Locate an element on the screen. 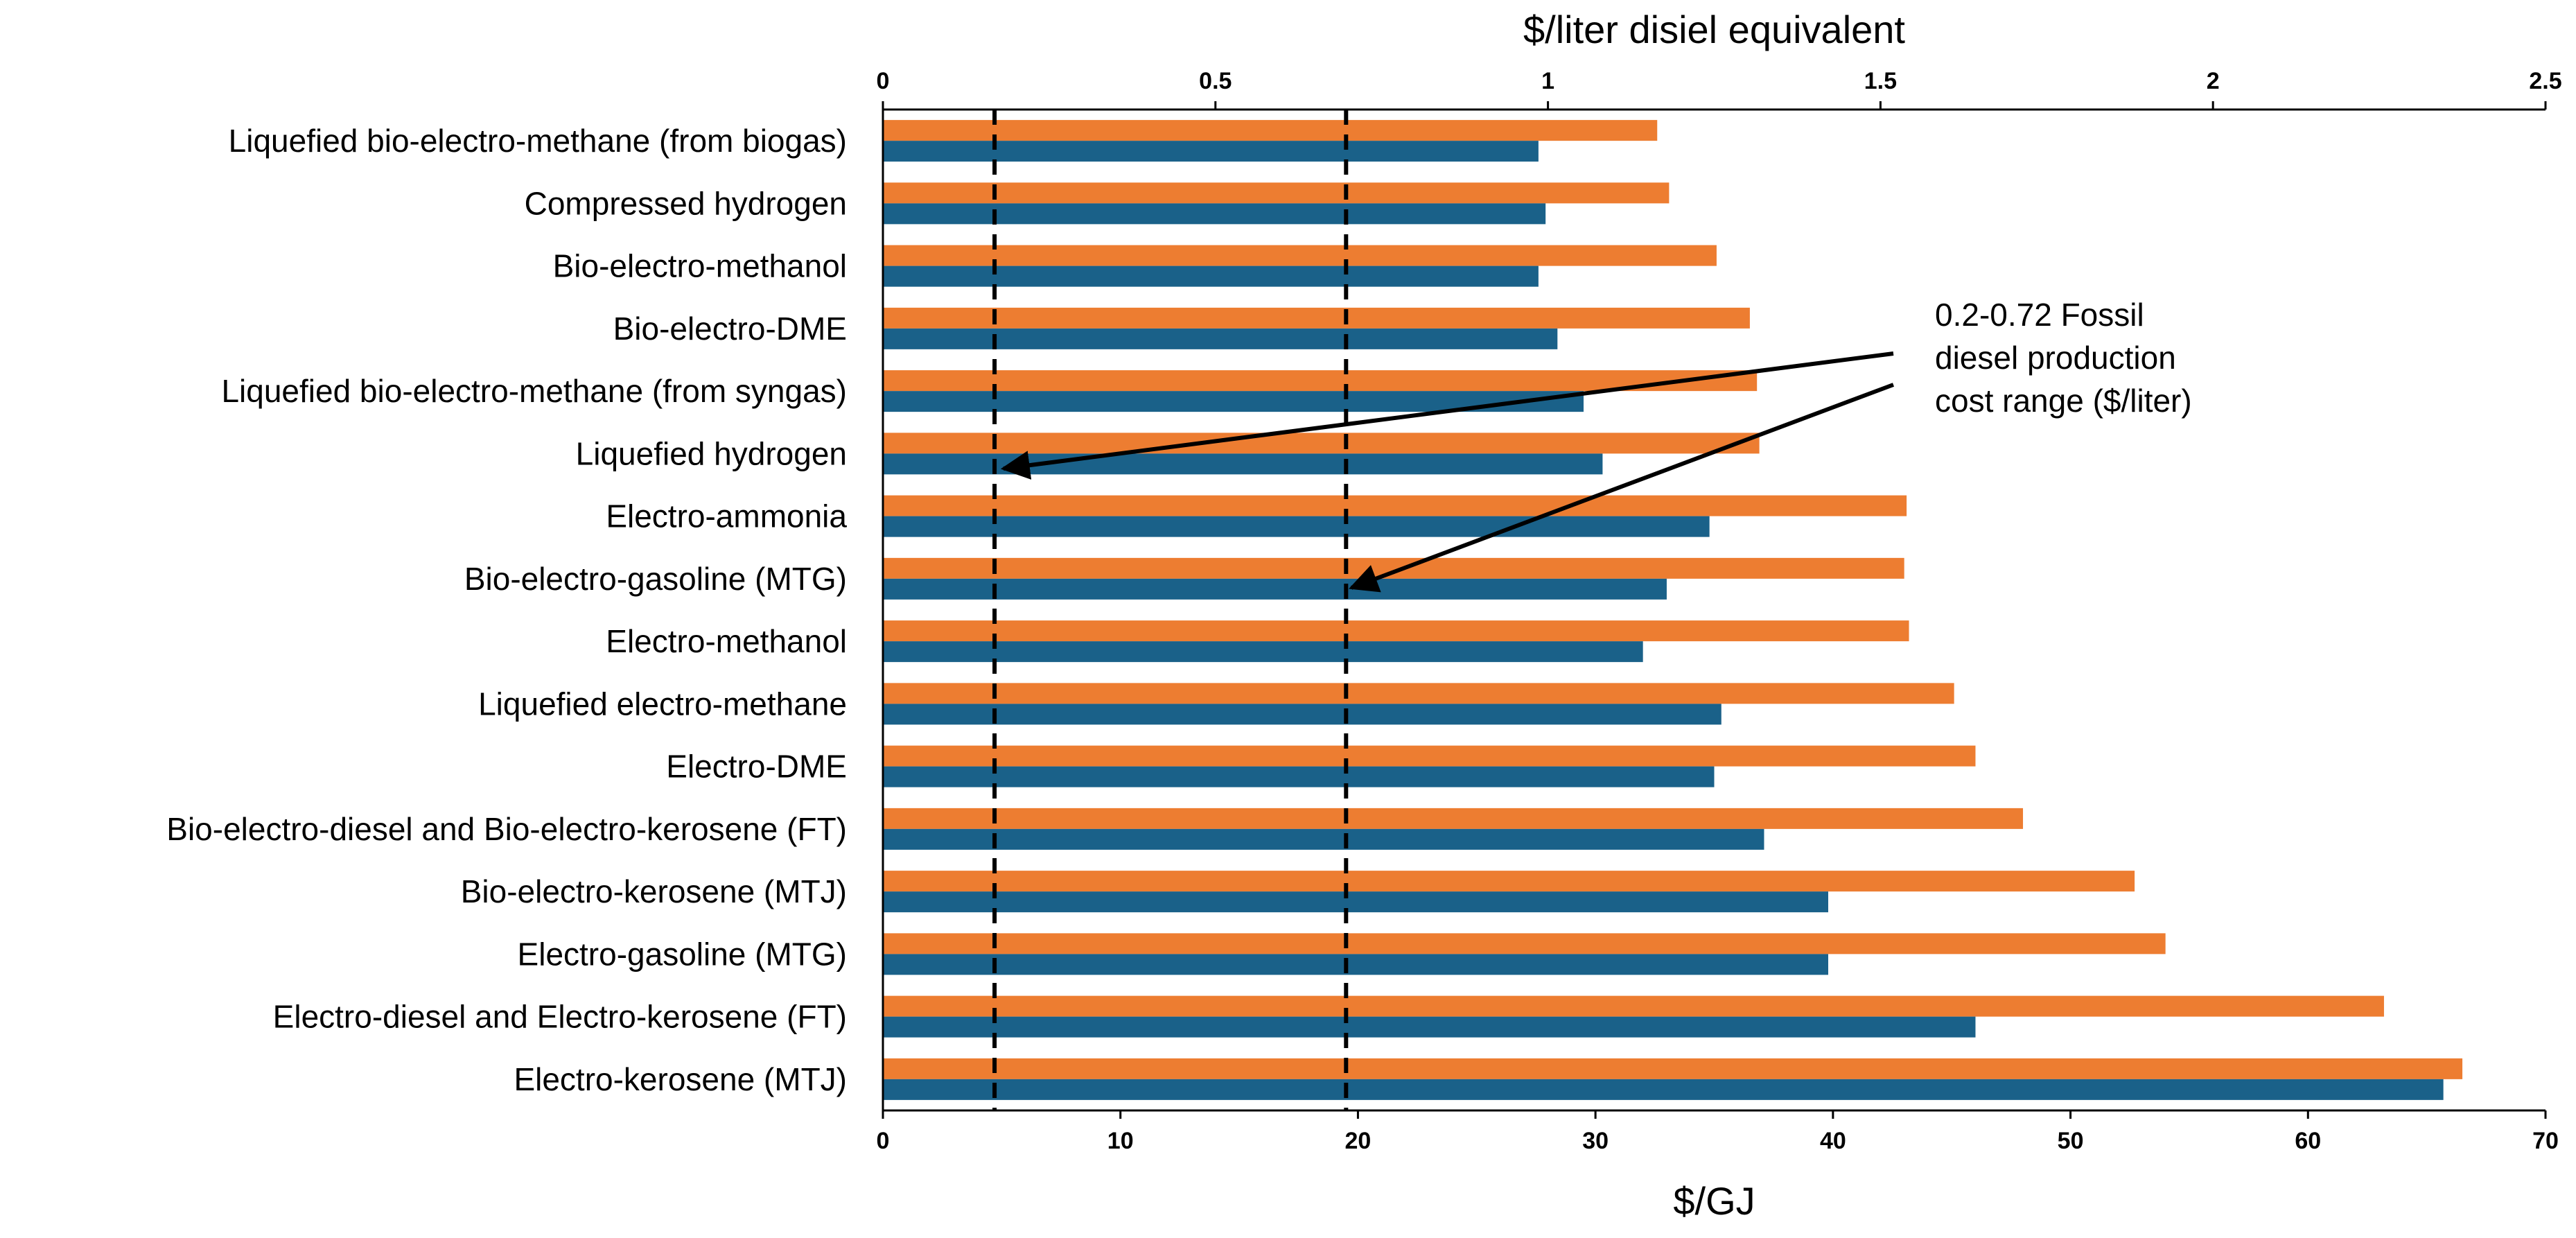  x-tick-label-bottom: 50 is located at coordinates (2071, 1141).